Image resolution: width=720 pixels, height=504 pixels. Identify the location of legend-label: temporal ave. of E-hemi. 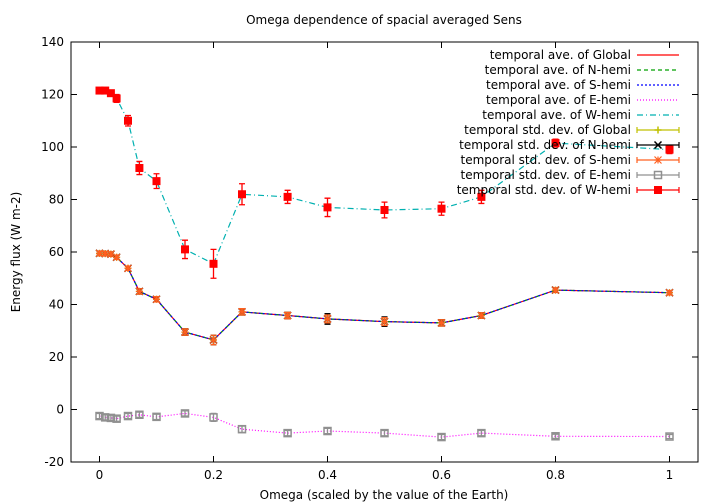
(558, 100).